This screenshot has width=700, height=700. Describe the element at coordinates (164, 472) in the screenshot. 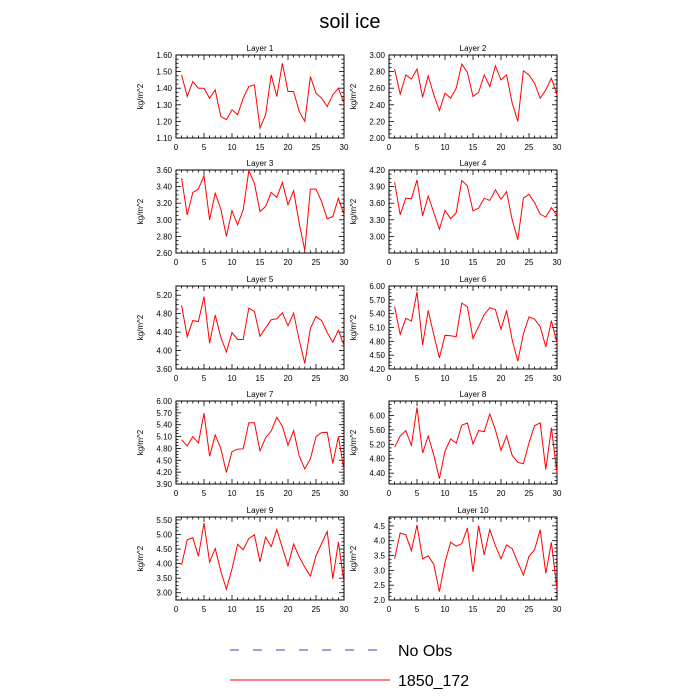

I see `y-tick-label: 4.20` at that location.